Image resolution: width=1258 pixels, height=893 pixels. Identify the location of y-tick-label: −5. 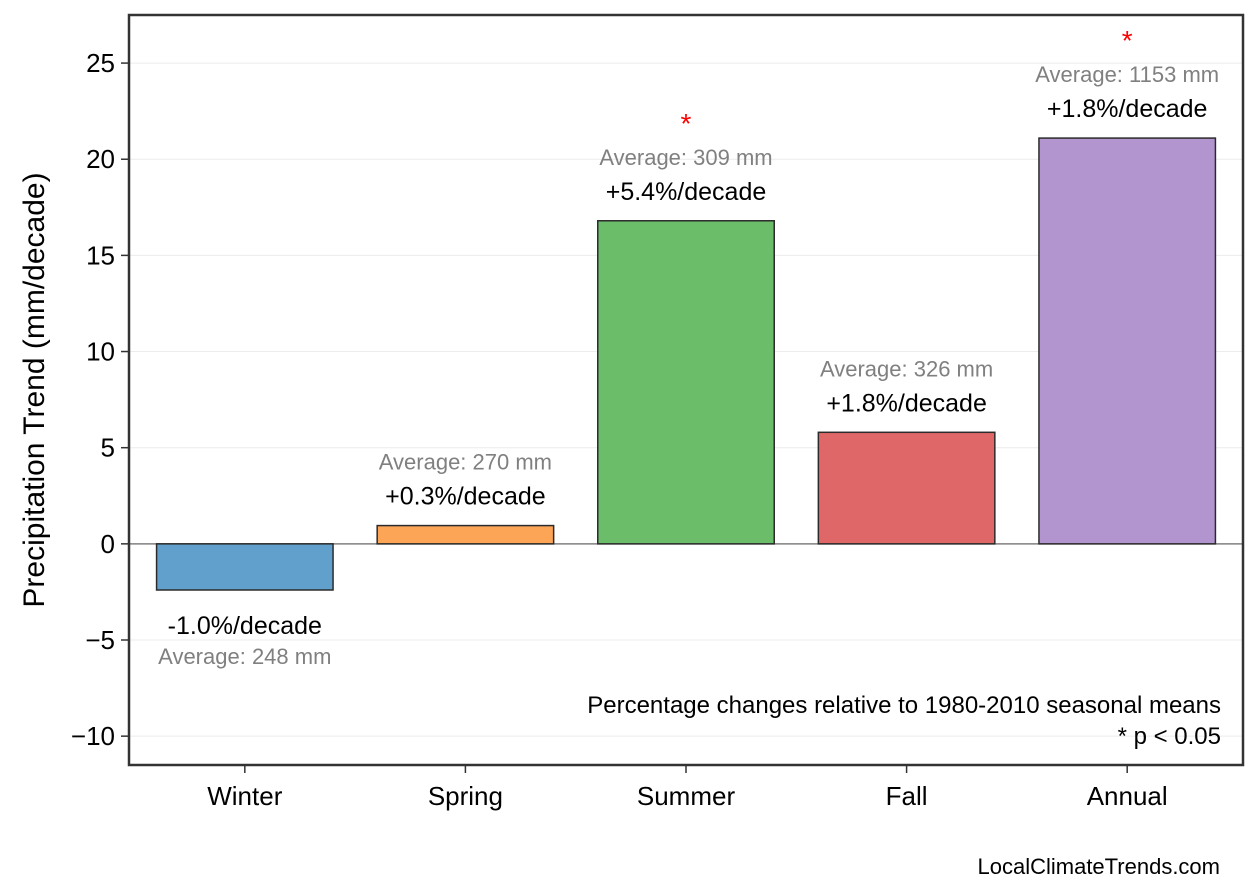
(100, 640).